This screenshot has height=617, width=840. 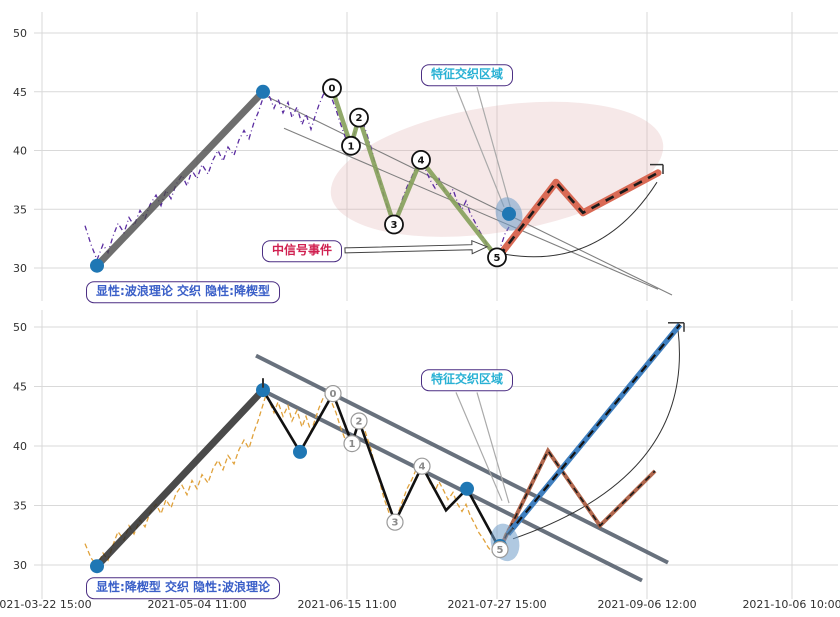 What do you see at coordinates (183, 292) in the screenshot?
I see `callout-explicit-elliott: 显性:波浪理论 交织 隐性:降楔型` at bounding box center [183, 292].